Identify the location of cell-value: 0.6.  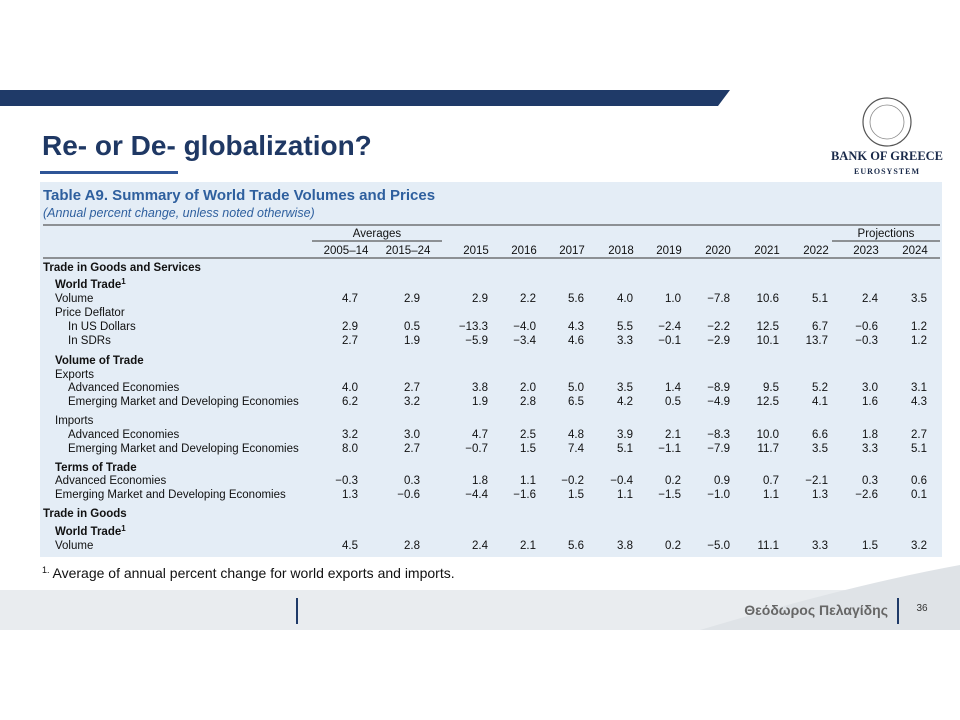
(919, 481).